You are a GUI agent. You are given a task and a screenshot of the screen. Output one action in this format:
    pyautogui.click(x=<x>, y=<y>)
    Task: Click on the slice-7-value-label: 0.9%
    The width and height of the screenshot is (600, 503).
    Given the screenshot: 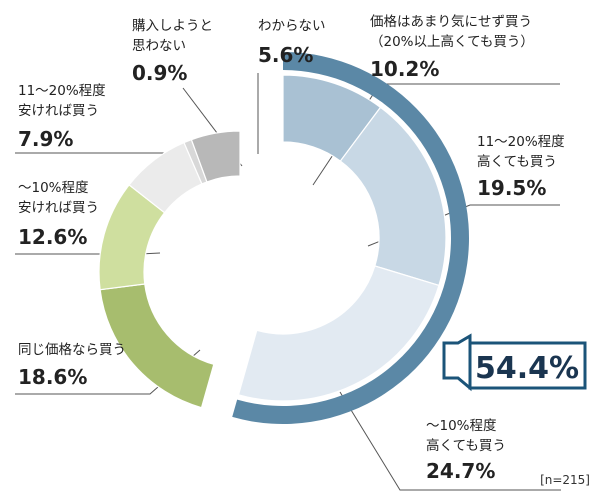 What is the action you would take?
    pyautogui.click(x=159, y=73)
    